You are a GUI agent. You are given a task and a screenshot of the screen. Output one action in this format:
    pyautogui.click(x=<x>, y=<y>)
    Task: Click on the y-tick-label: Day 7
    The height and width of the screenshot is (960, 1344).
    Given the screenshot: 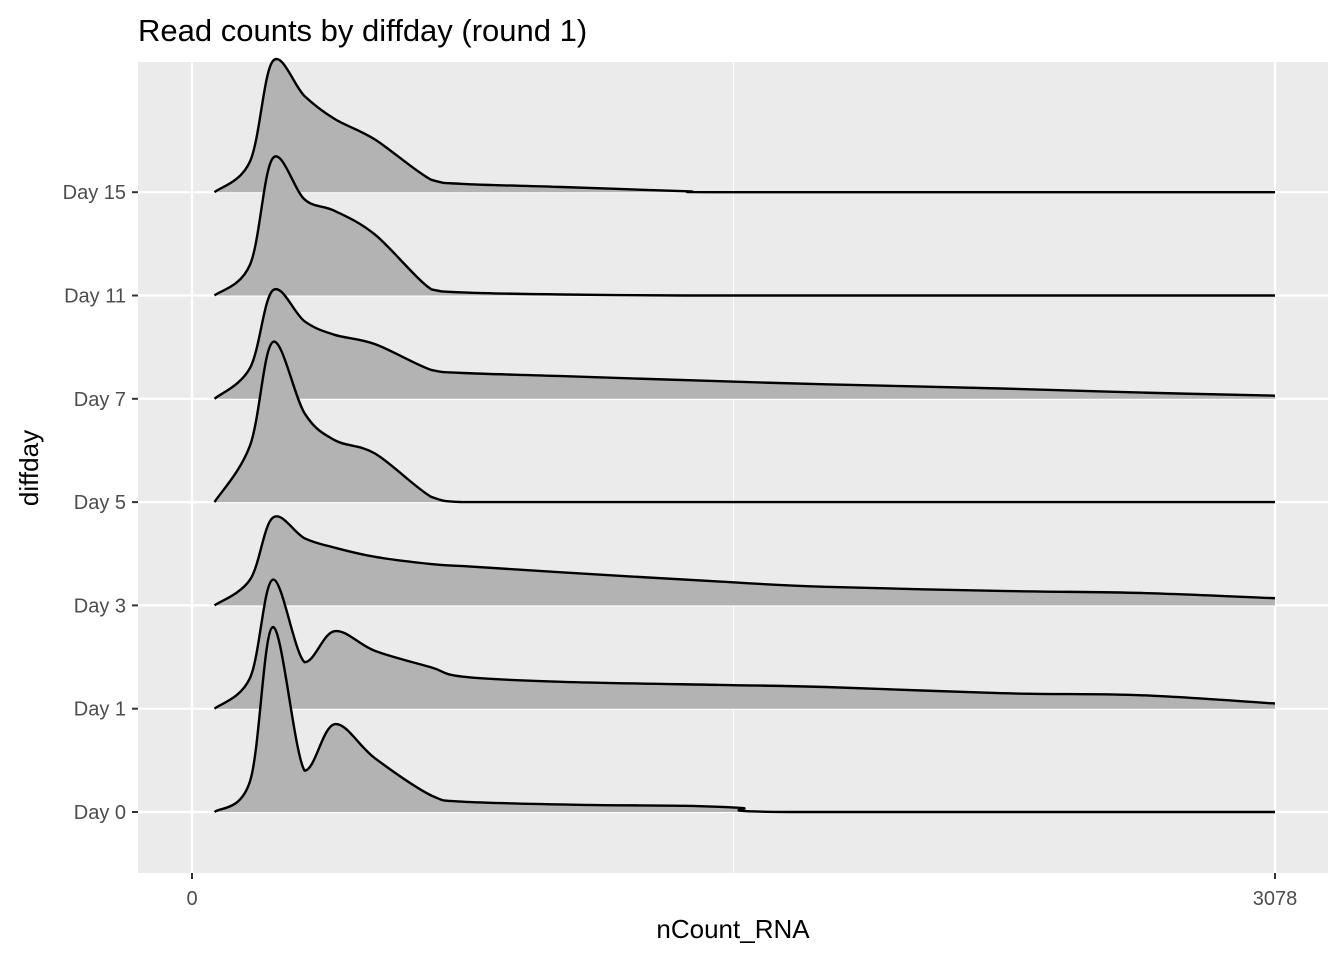 What is the action you would take?
    pyautogui.click(x=100, y=400)
    